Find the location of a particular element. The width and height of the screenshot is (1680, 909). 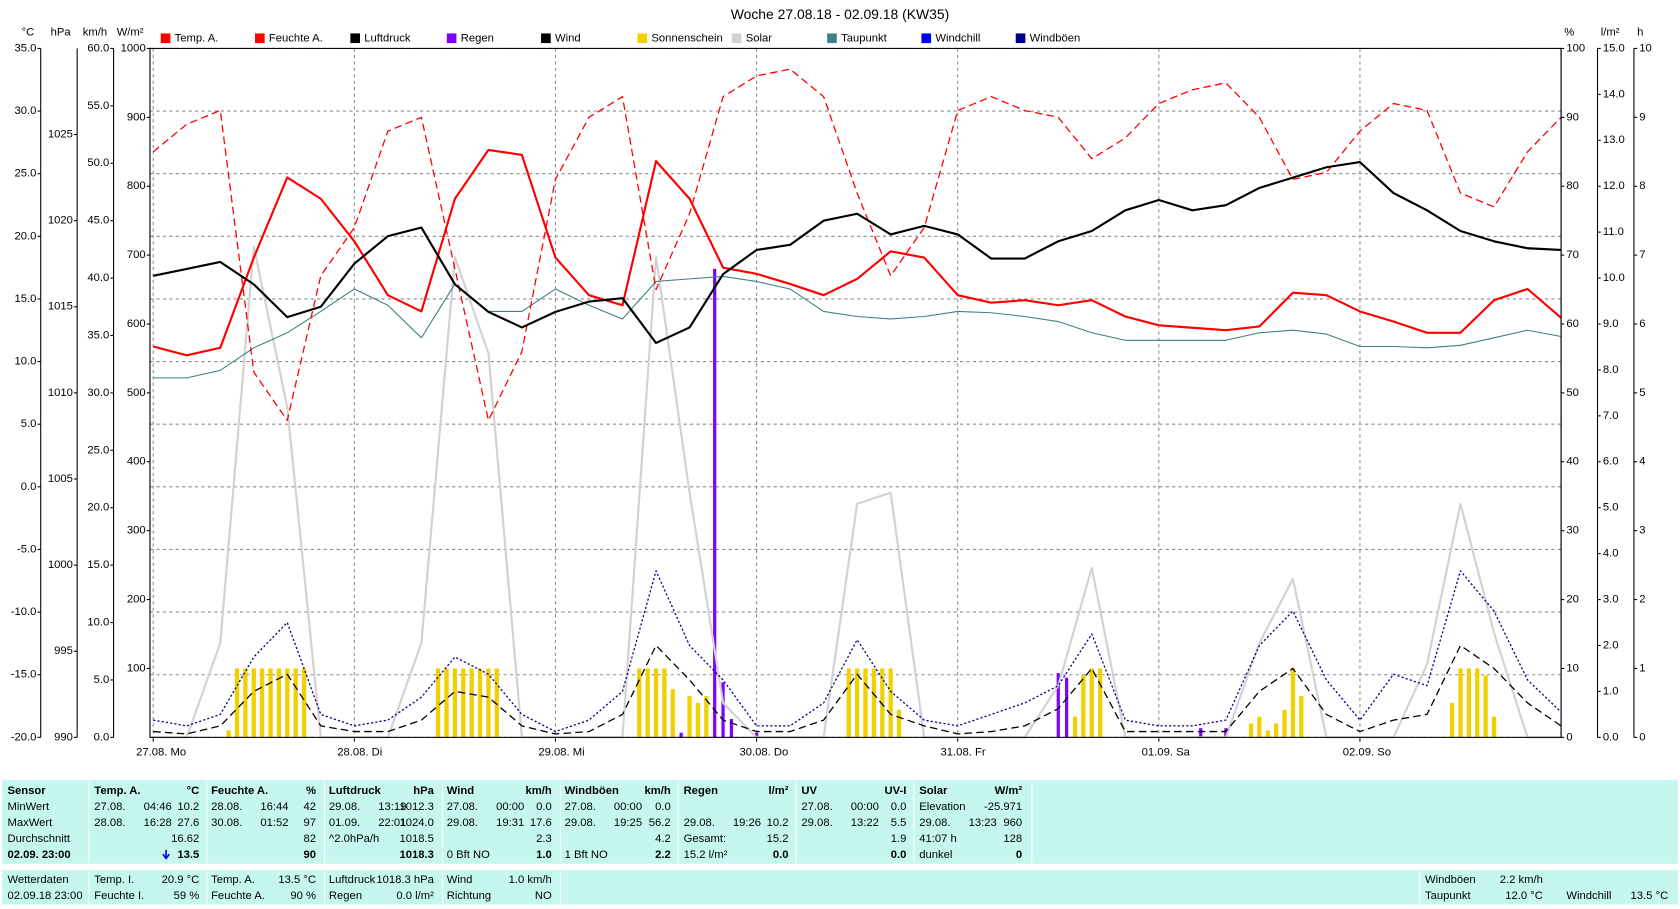

y-tick-label: 100 is located at coordinates (1575, 48).